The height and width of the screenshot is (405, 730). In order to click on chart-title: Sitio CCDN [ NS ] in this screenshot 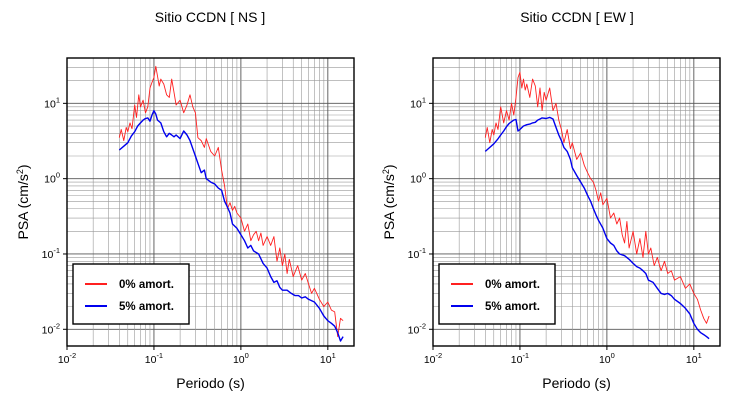, I will do `click(210, 17)`.